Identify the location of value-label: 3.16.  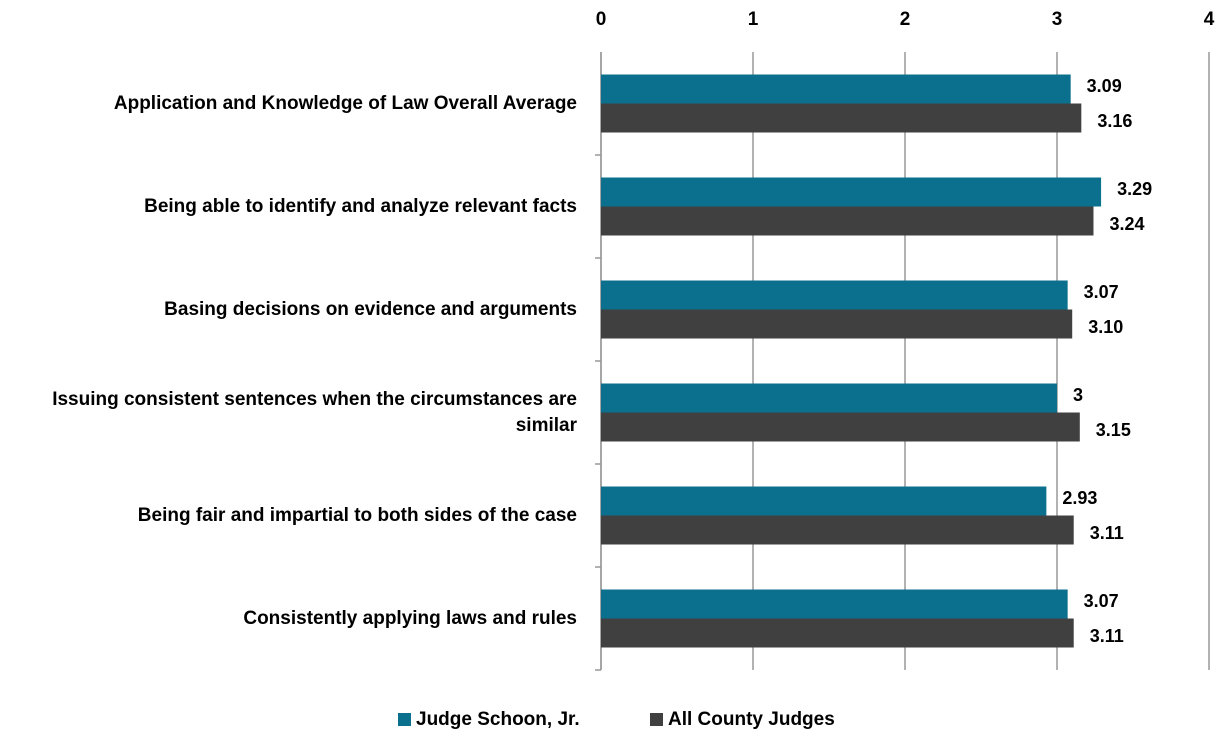
(1114, 121).